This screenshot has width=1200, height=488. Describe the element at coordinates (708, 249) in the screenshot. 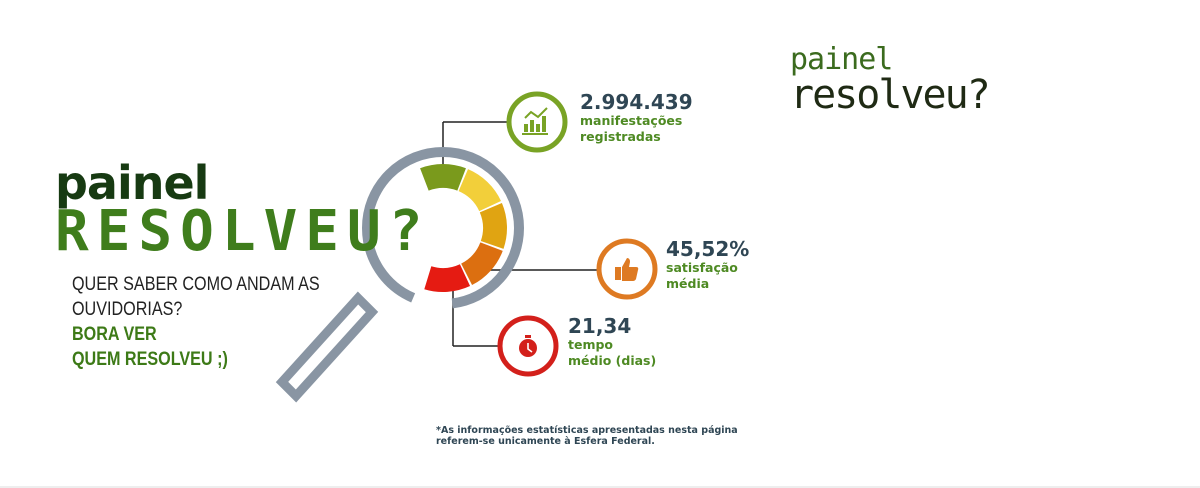

I see `stat-value: 45,52%` at that location.